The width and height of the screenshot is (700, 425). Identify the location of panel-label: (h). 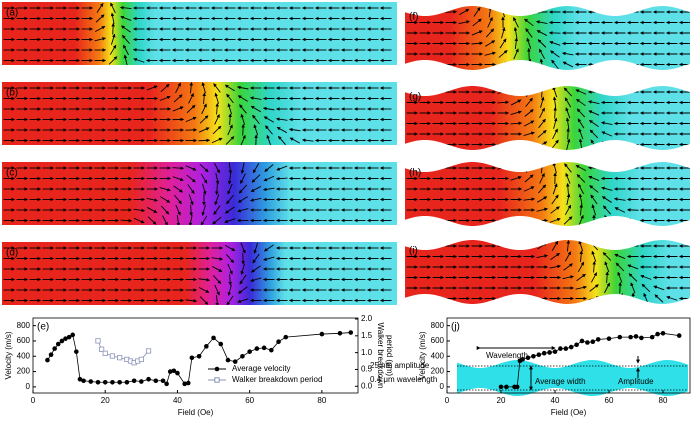
(415, 173).